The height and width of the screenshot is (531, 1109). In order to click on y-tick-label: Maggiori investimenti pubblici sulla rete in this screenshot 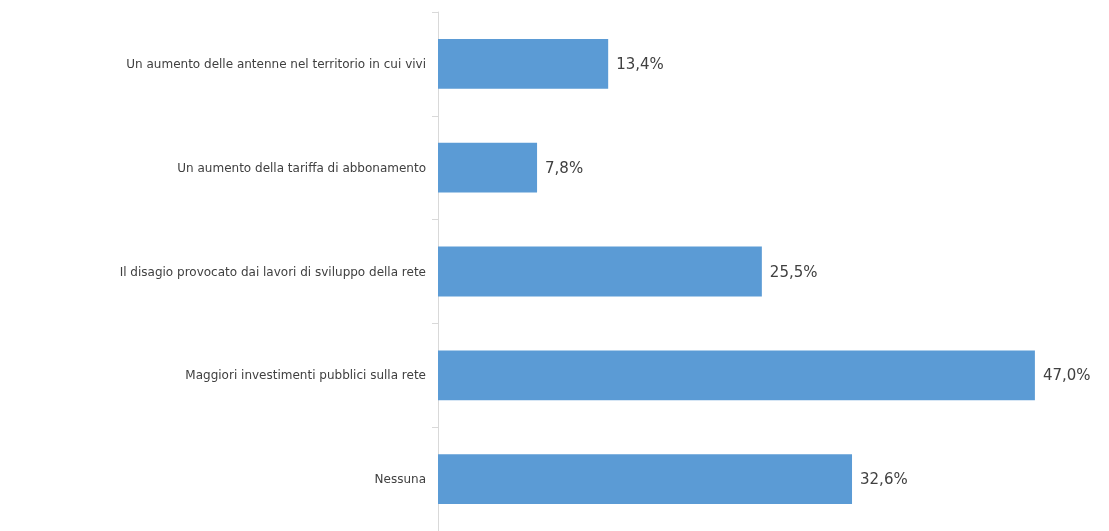, I will do `click(305, 375)`.